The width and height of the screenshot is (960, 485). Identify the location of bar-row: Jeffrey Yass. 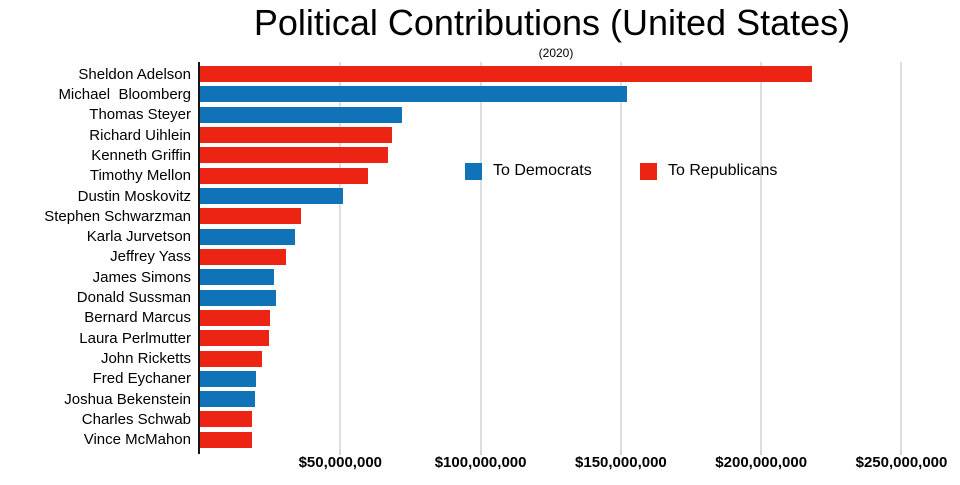
(531, 257).